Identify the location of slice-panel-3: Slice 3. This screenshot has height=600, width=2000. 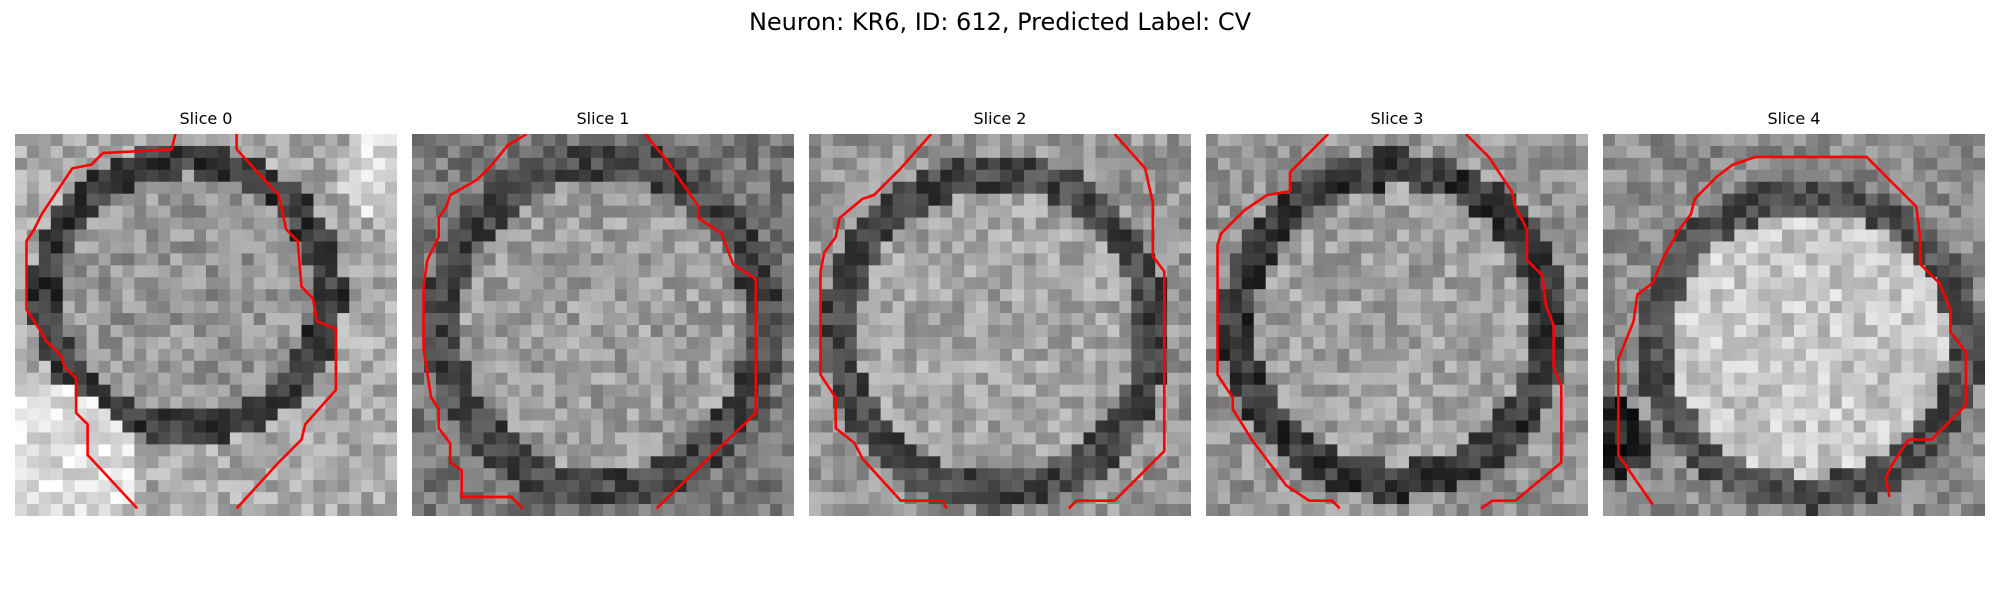
(1397, 313).